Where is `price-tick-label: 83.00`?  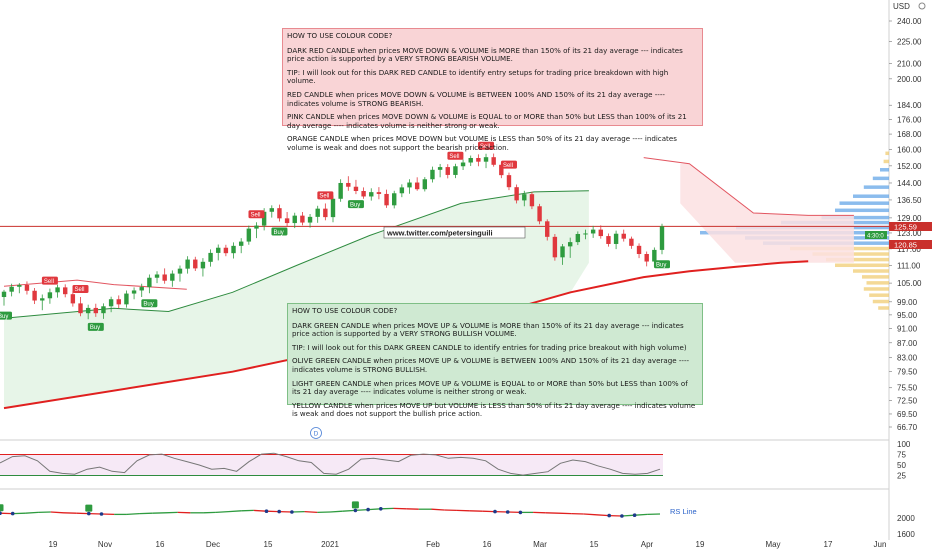
price-tick-label: 83.00 is located at coordinates (907, 358).